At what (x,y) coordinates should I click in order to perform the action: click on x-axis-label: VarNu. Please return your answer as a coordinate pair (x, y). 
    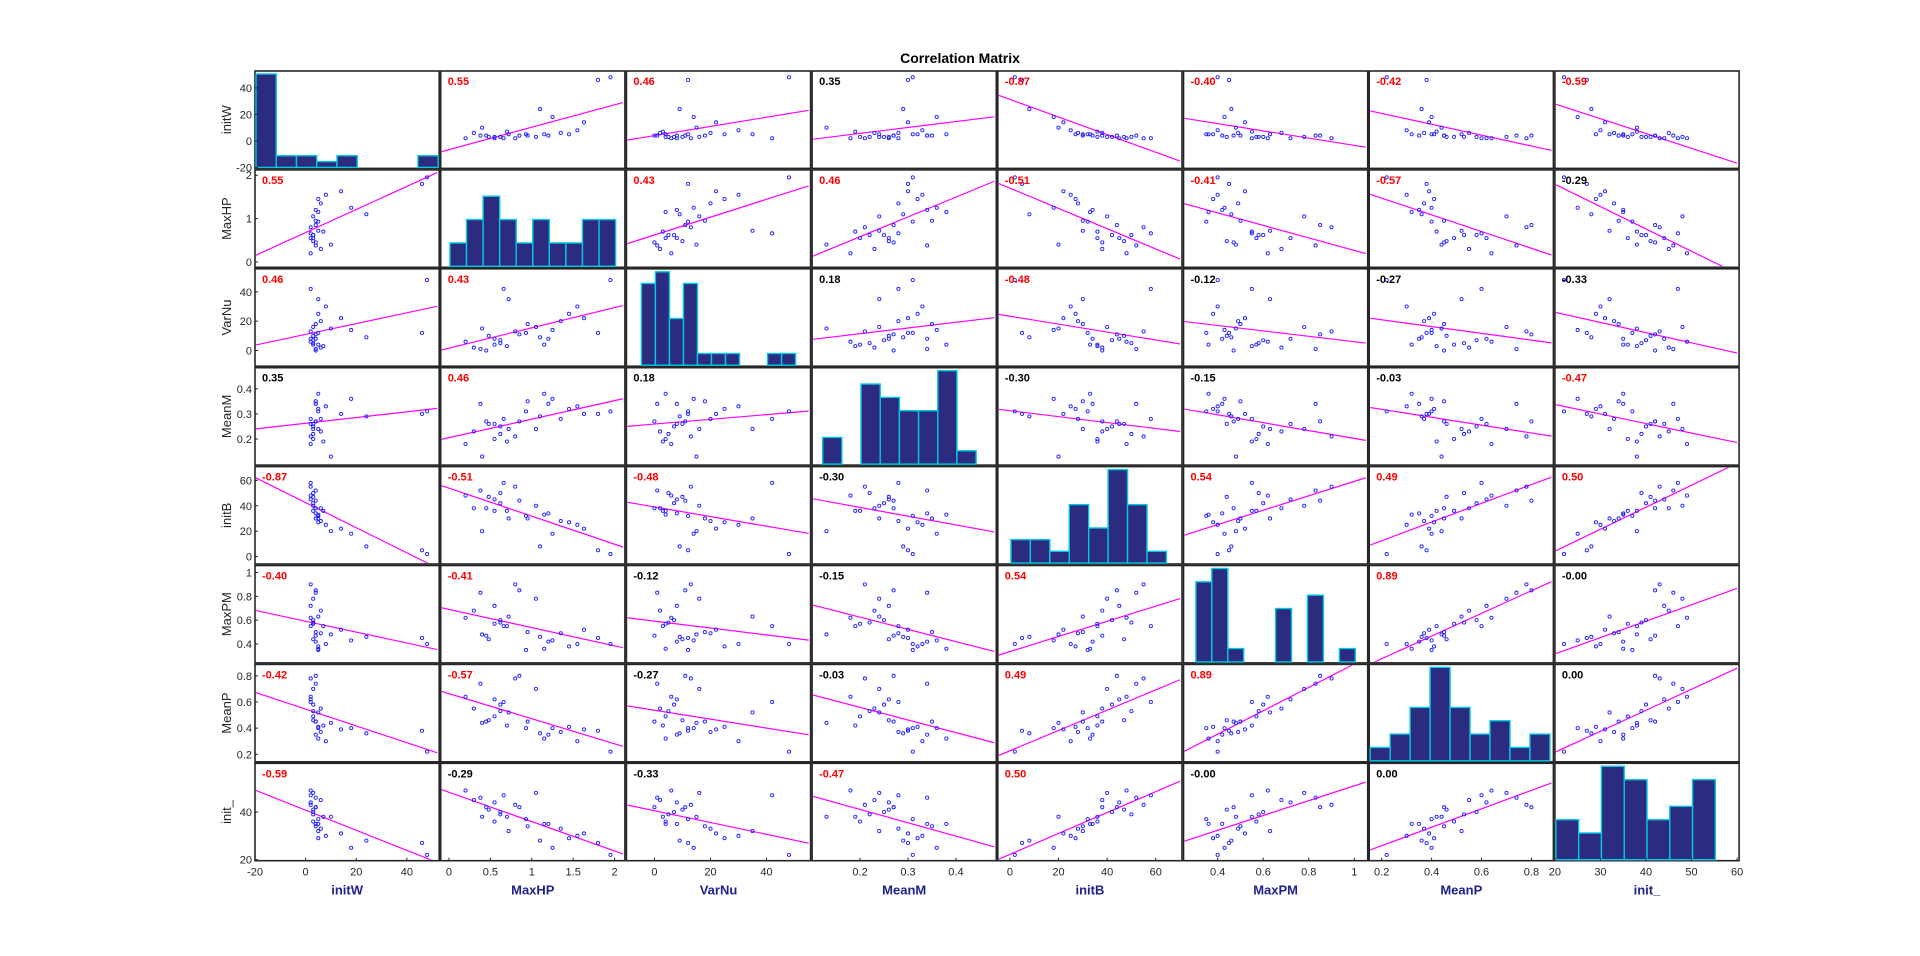
    Looking at the image, I should click on (719, 890).